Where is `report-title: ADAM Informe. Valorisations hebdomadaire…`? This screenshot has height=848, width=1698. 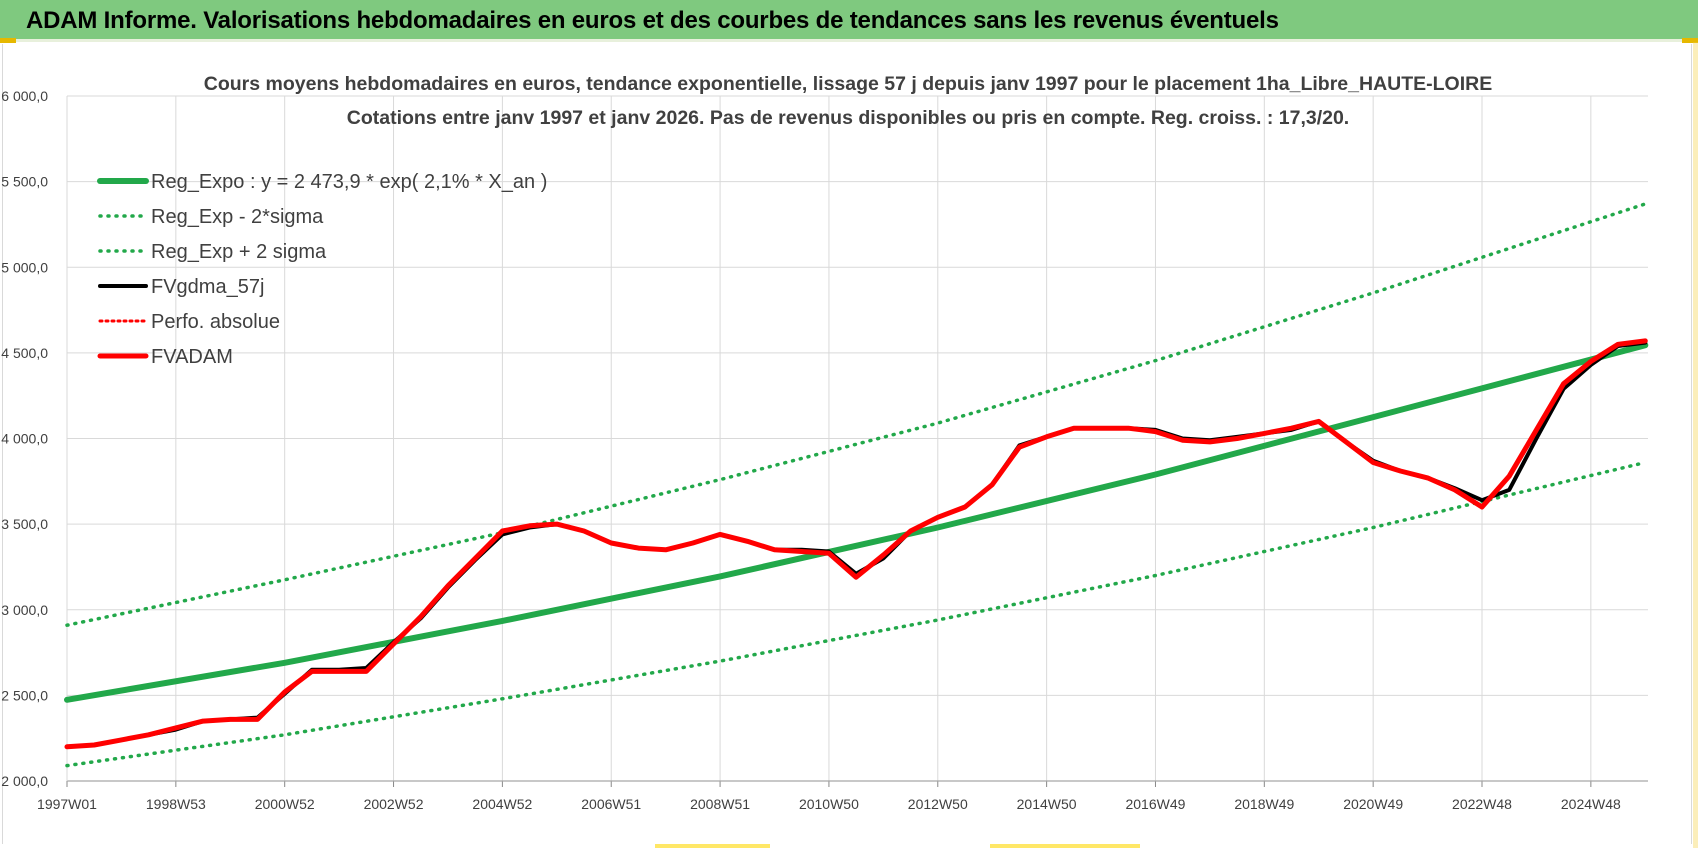 report-title: ADAM Informe. Valorisations hebdomadaire… is located at coordinates (652, 20).